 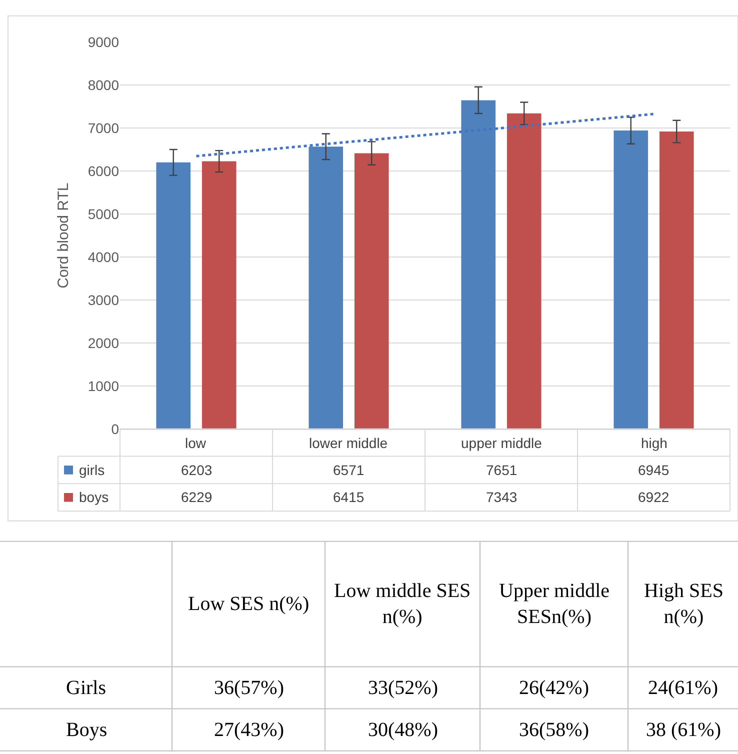 What do you see at coordinates (63, 235) in the screenshot?
I see `y-axis-title: Cord blood RTL` at bounding box center [63, 235].